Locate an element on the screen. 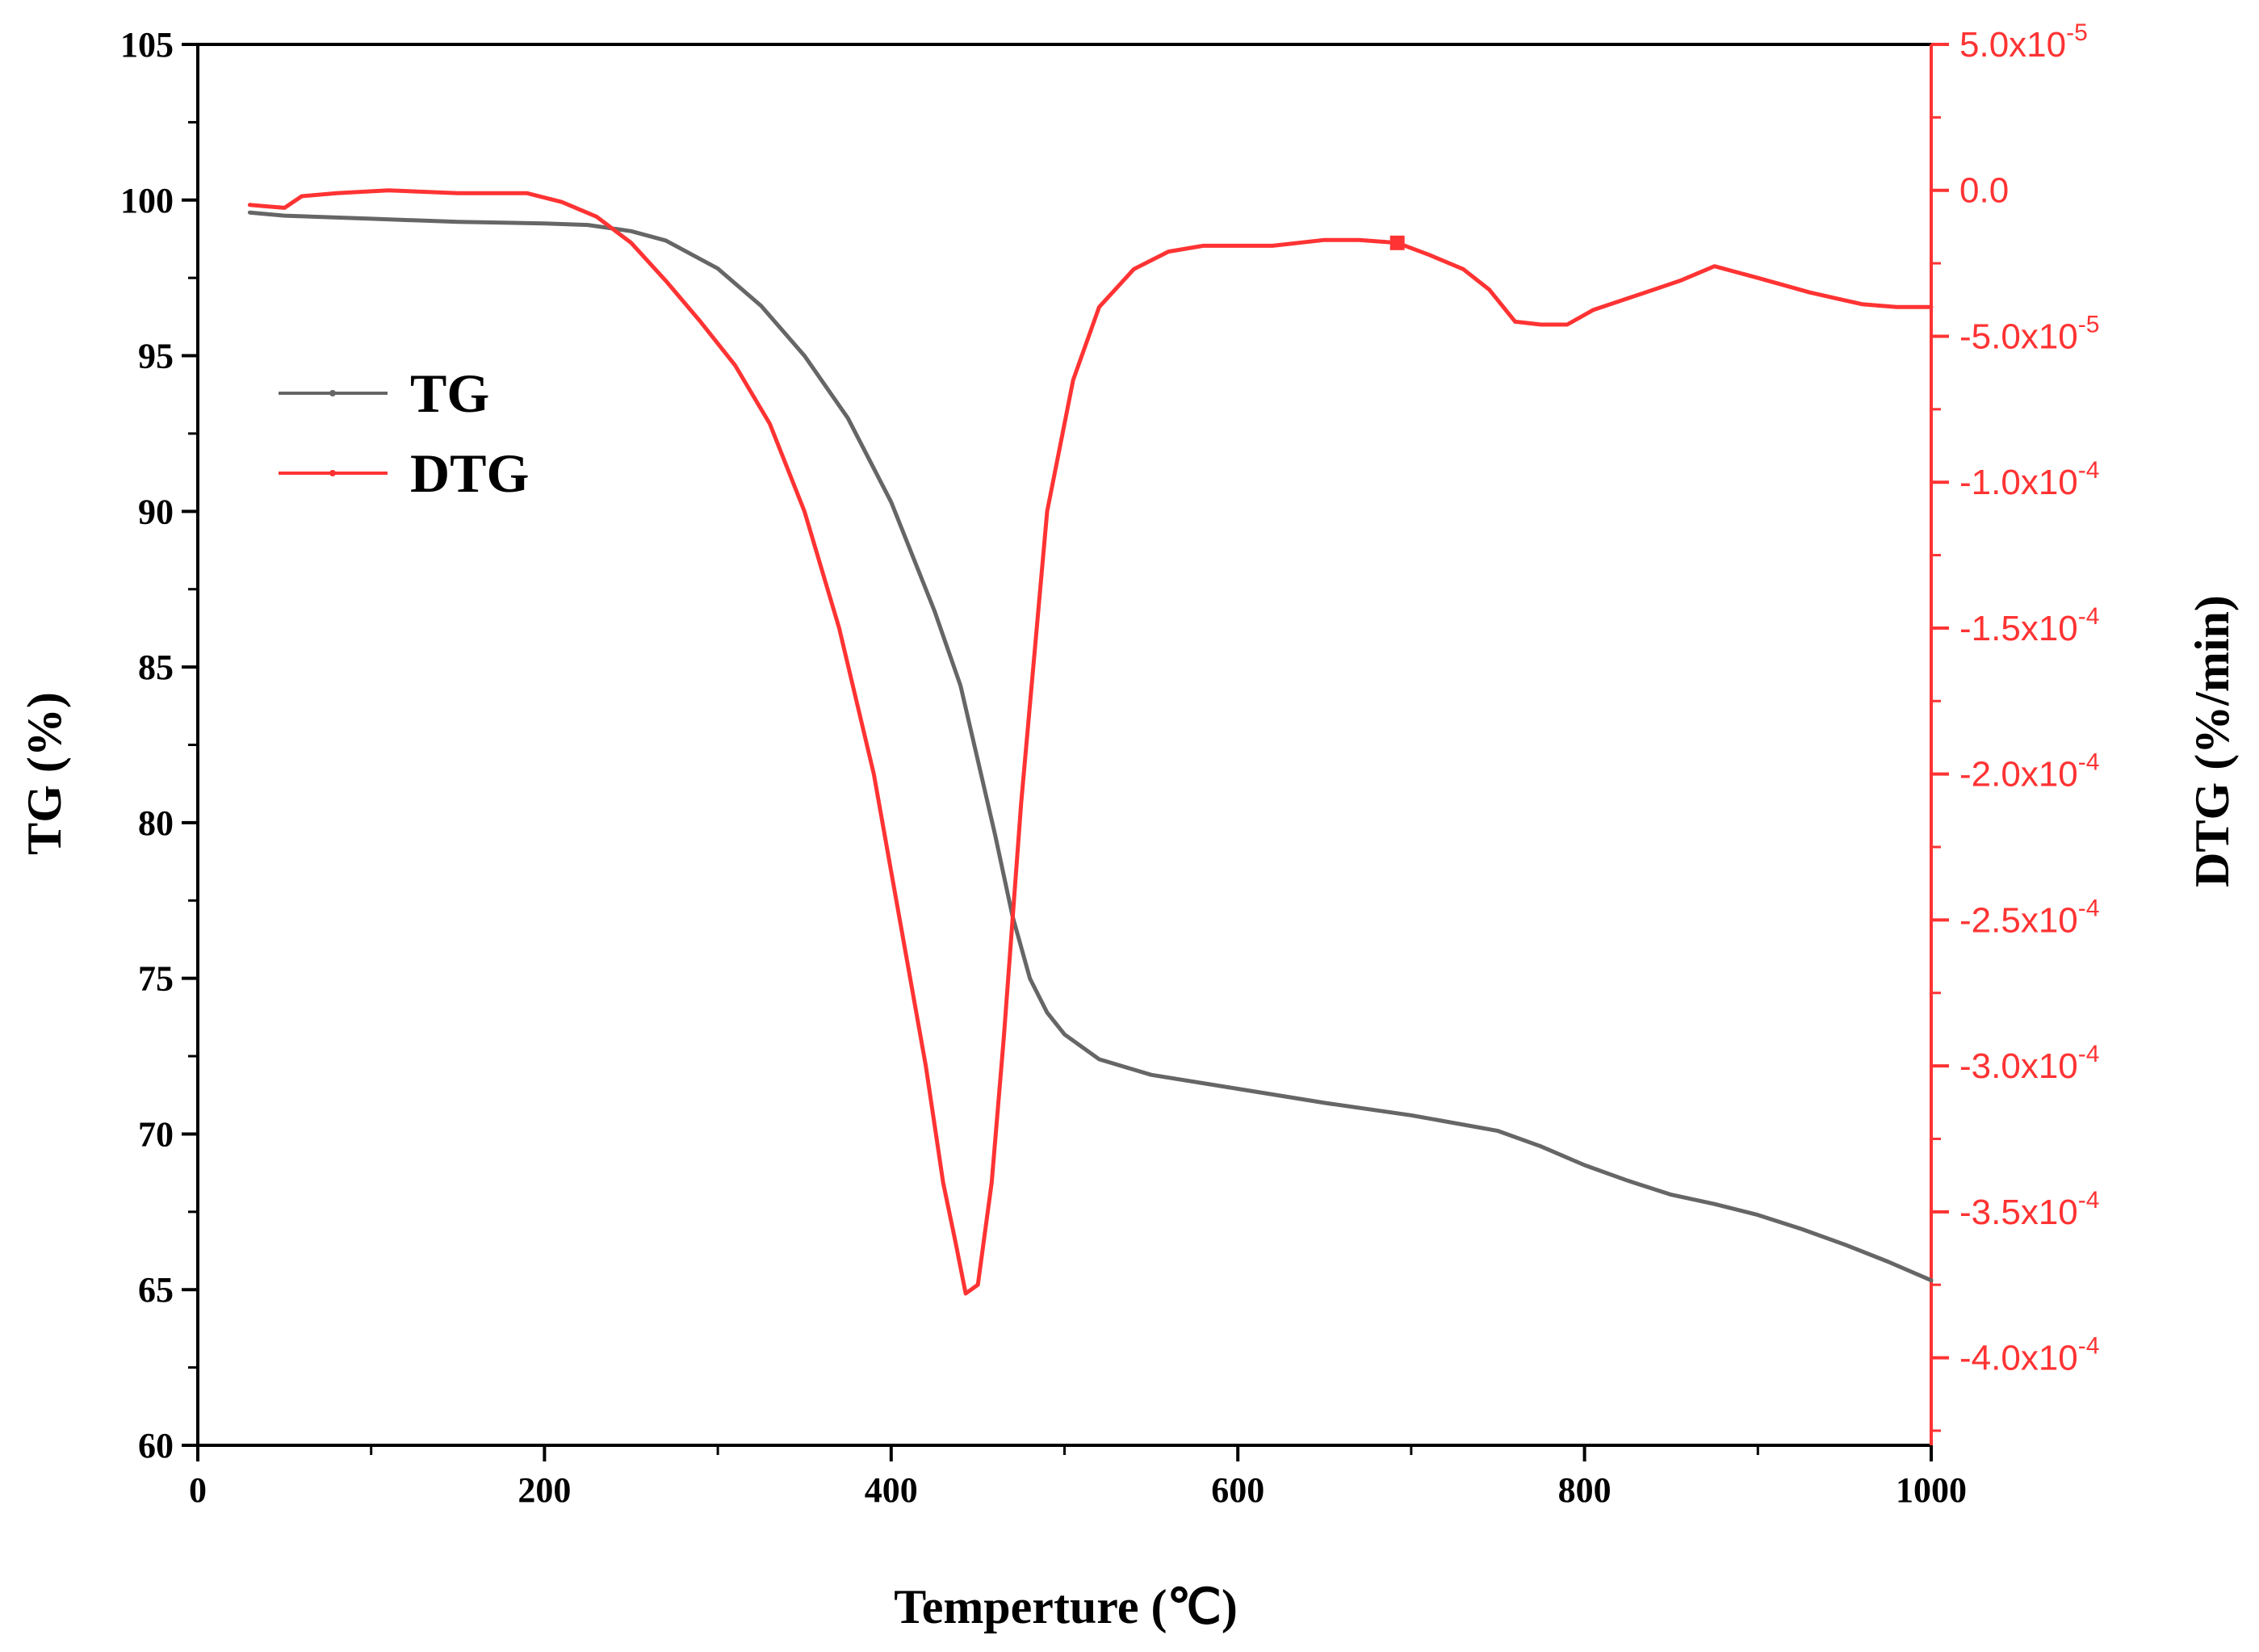 The image size is (2259, 1652). y-left-tick-label: 85 is located at coordinates (156, 667).